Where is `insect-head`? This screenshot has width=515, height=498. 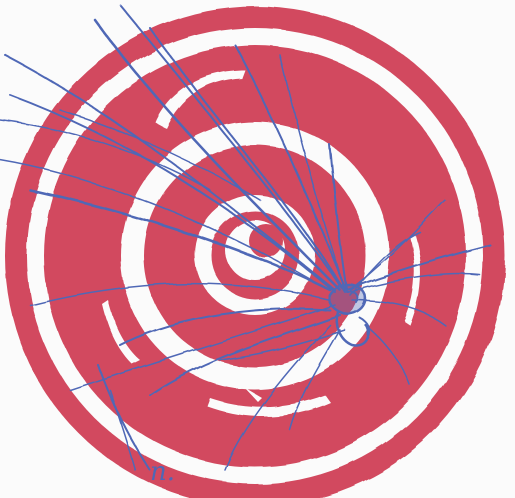
insect-head is located at coordinates (347, 299).